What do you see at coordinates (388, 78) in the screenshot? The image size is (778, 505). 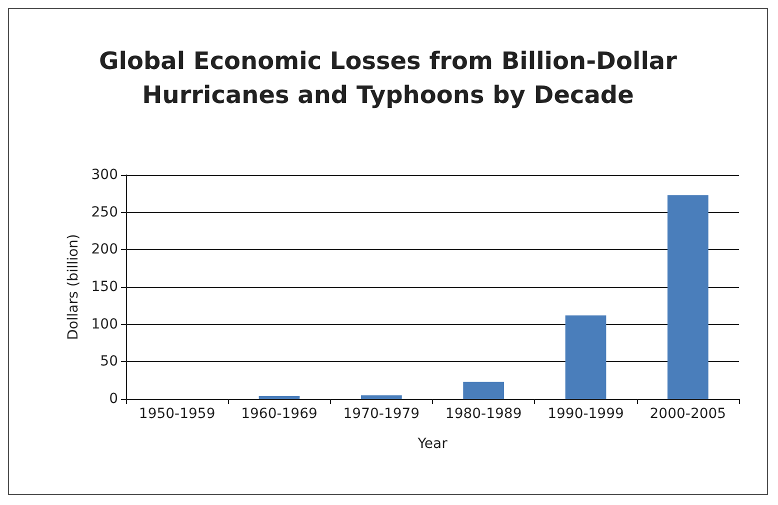 I see `chart-title: Global Economic Losses from Billion-Dollar Hurricanes and Typhoons by Decade` at bounding box center [388, 78].